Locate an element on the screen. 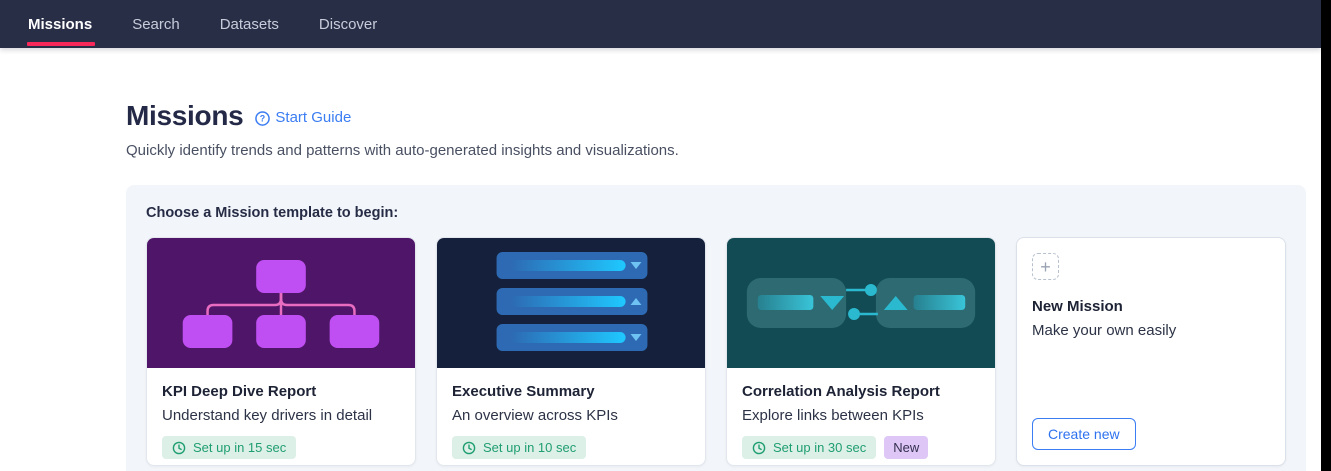  create-new-button: Create new is located at coordinates (1084, 434).